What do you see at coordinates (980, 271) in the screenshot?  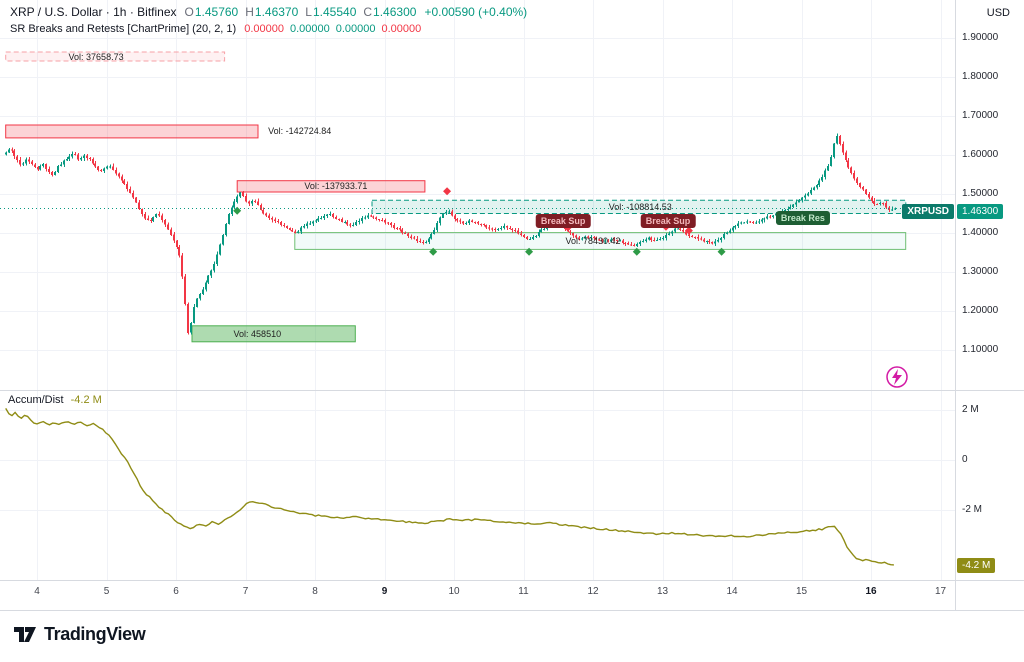 I see `price-axis-tick: 1.30000` at bounding box center [980, 271].